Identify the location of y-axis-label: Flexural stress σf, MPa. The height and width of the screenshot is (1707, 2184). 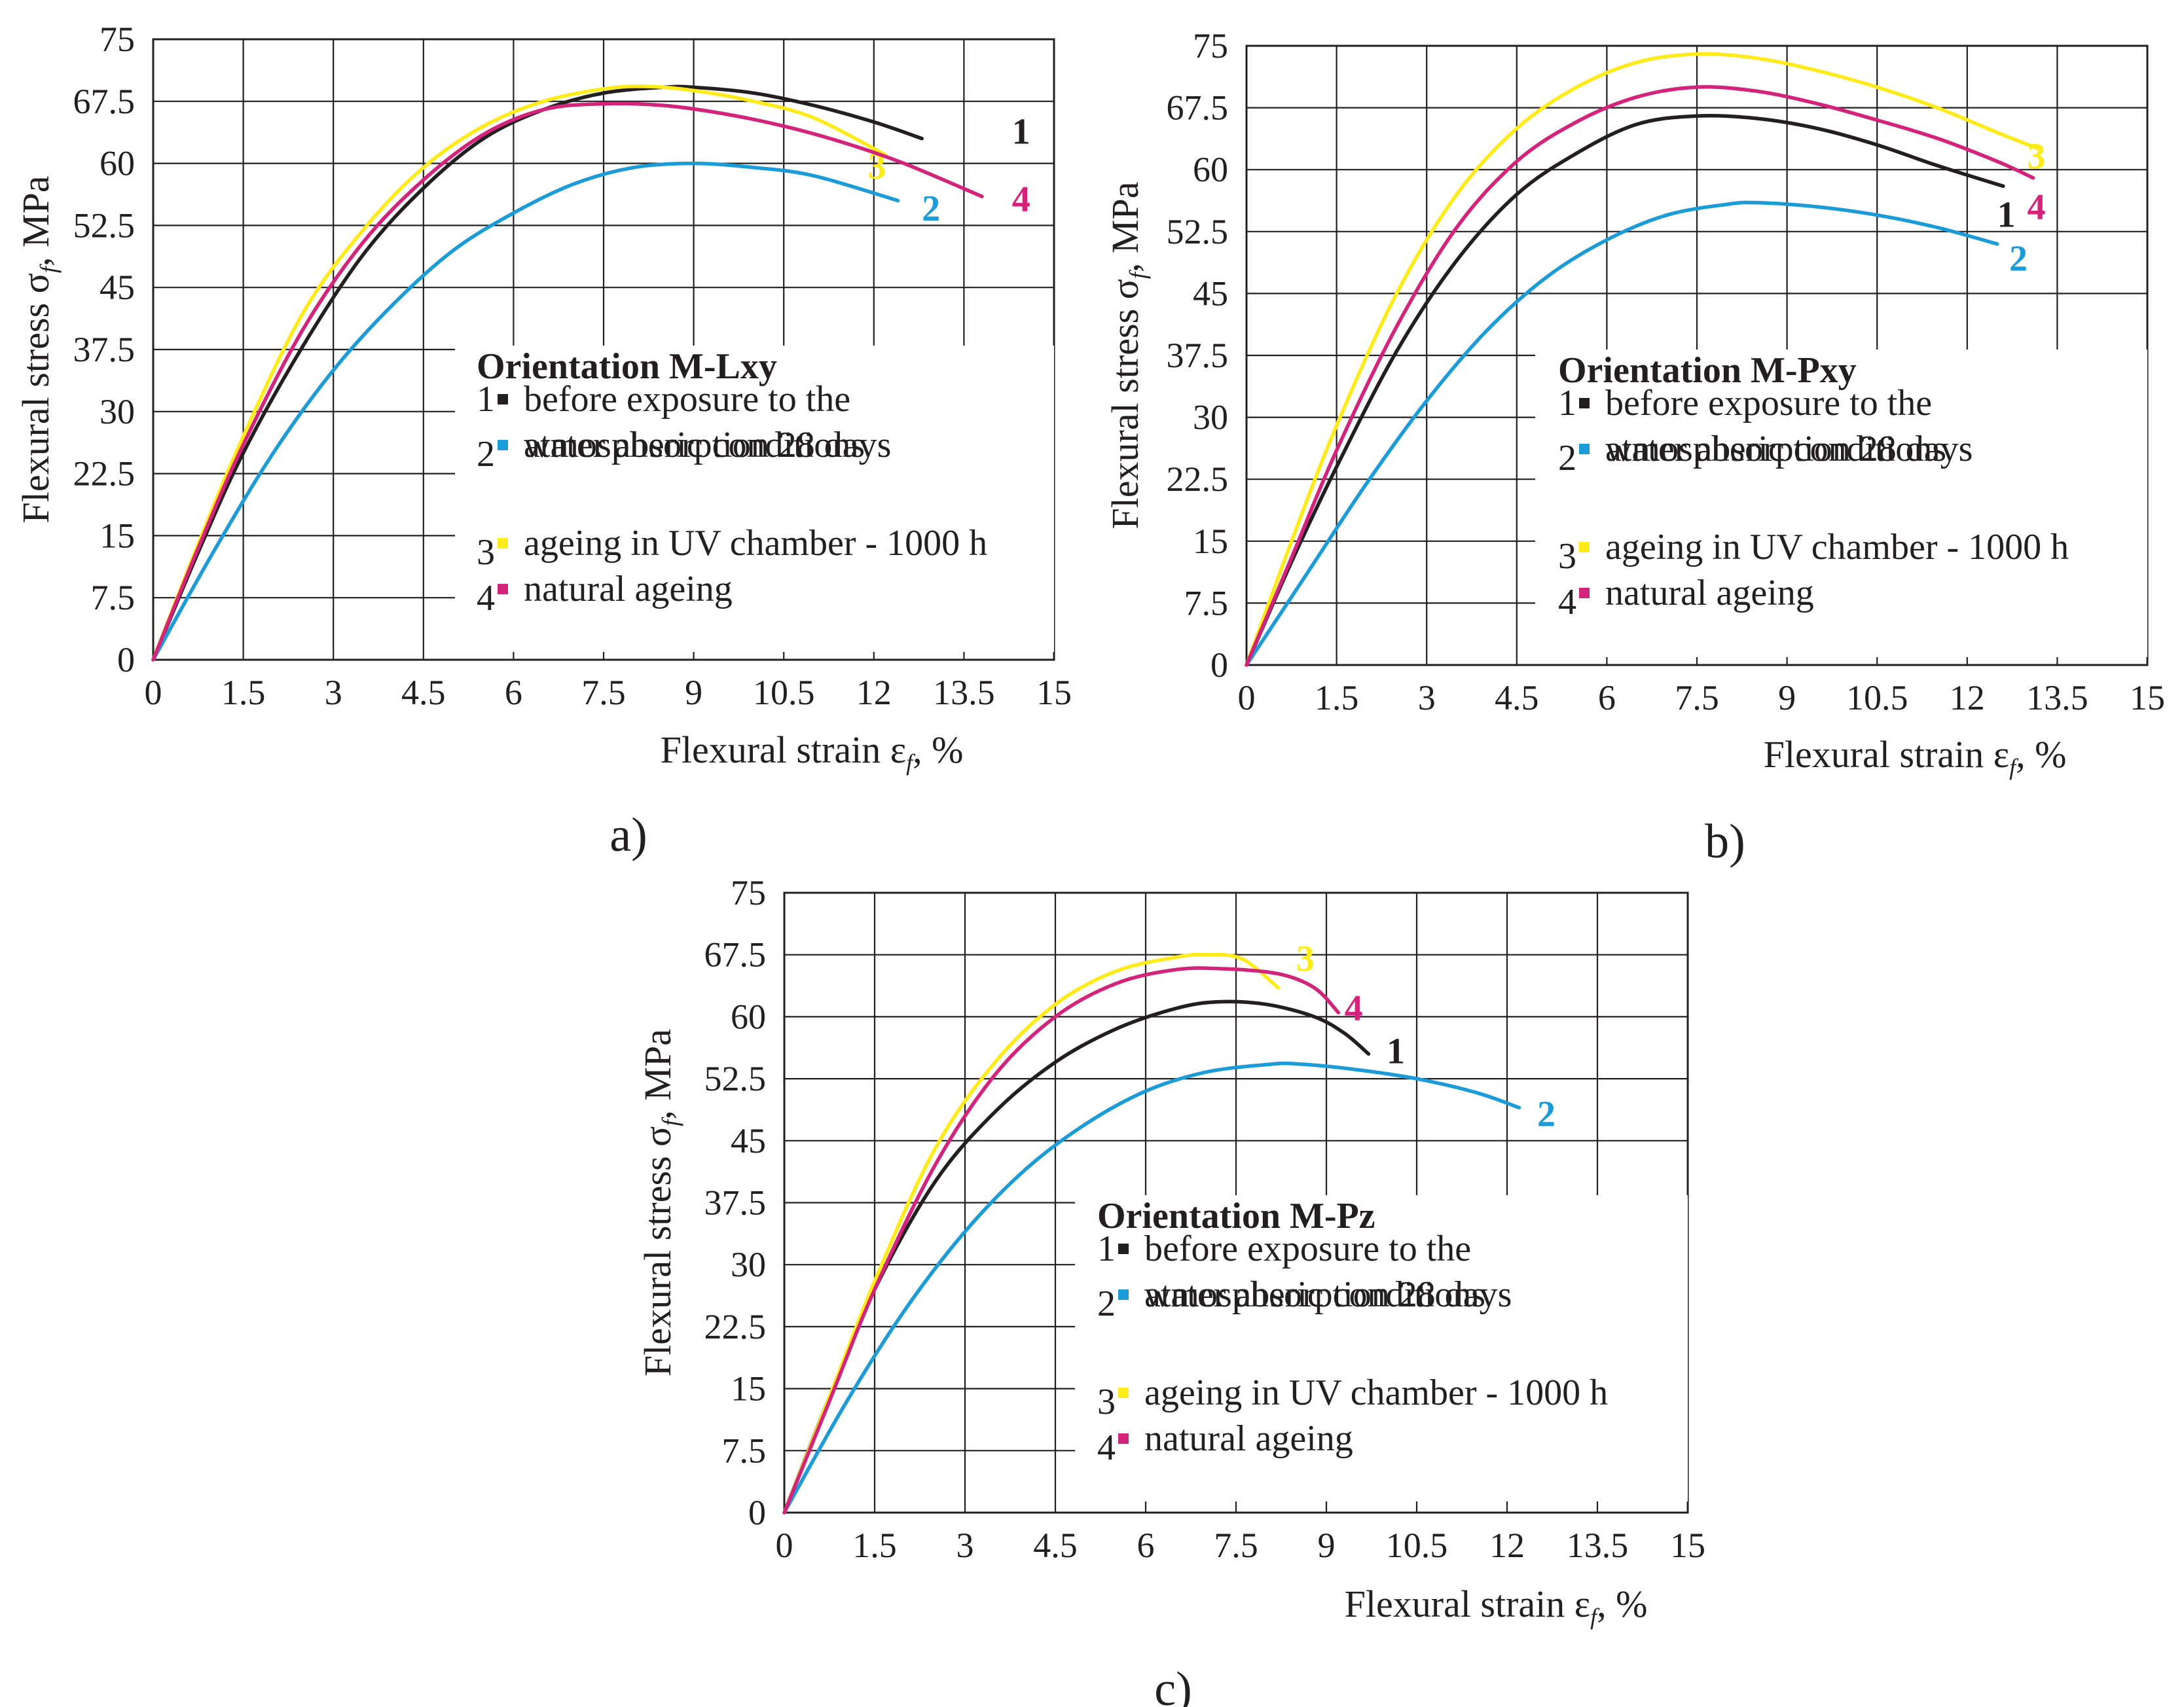
(38, 349).